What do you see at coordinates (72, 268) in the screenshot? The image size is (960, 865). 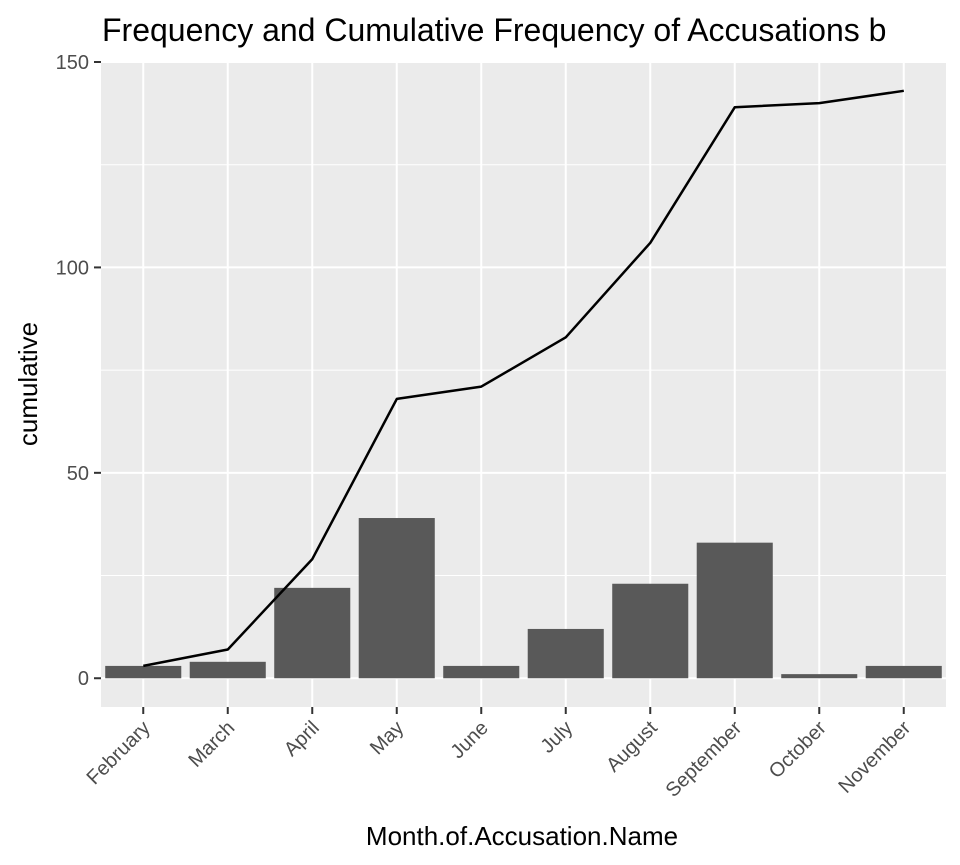 I see `y-tick-label: 100` at bounding box center [72, 268].